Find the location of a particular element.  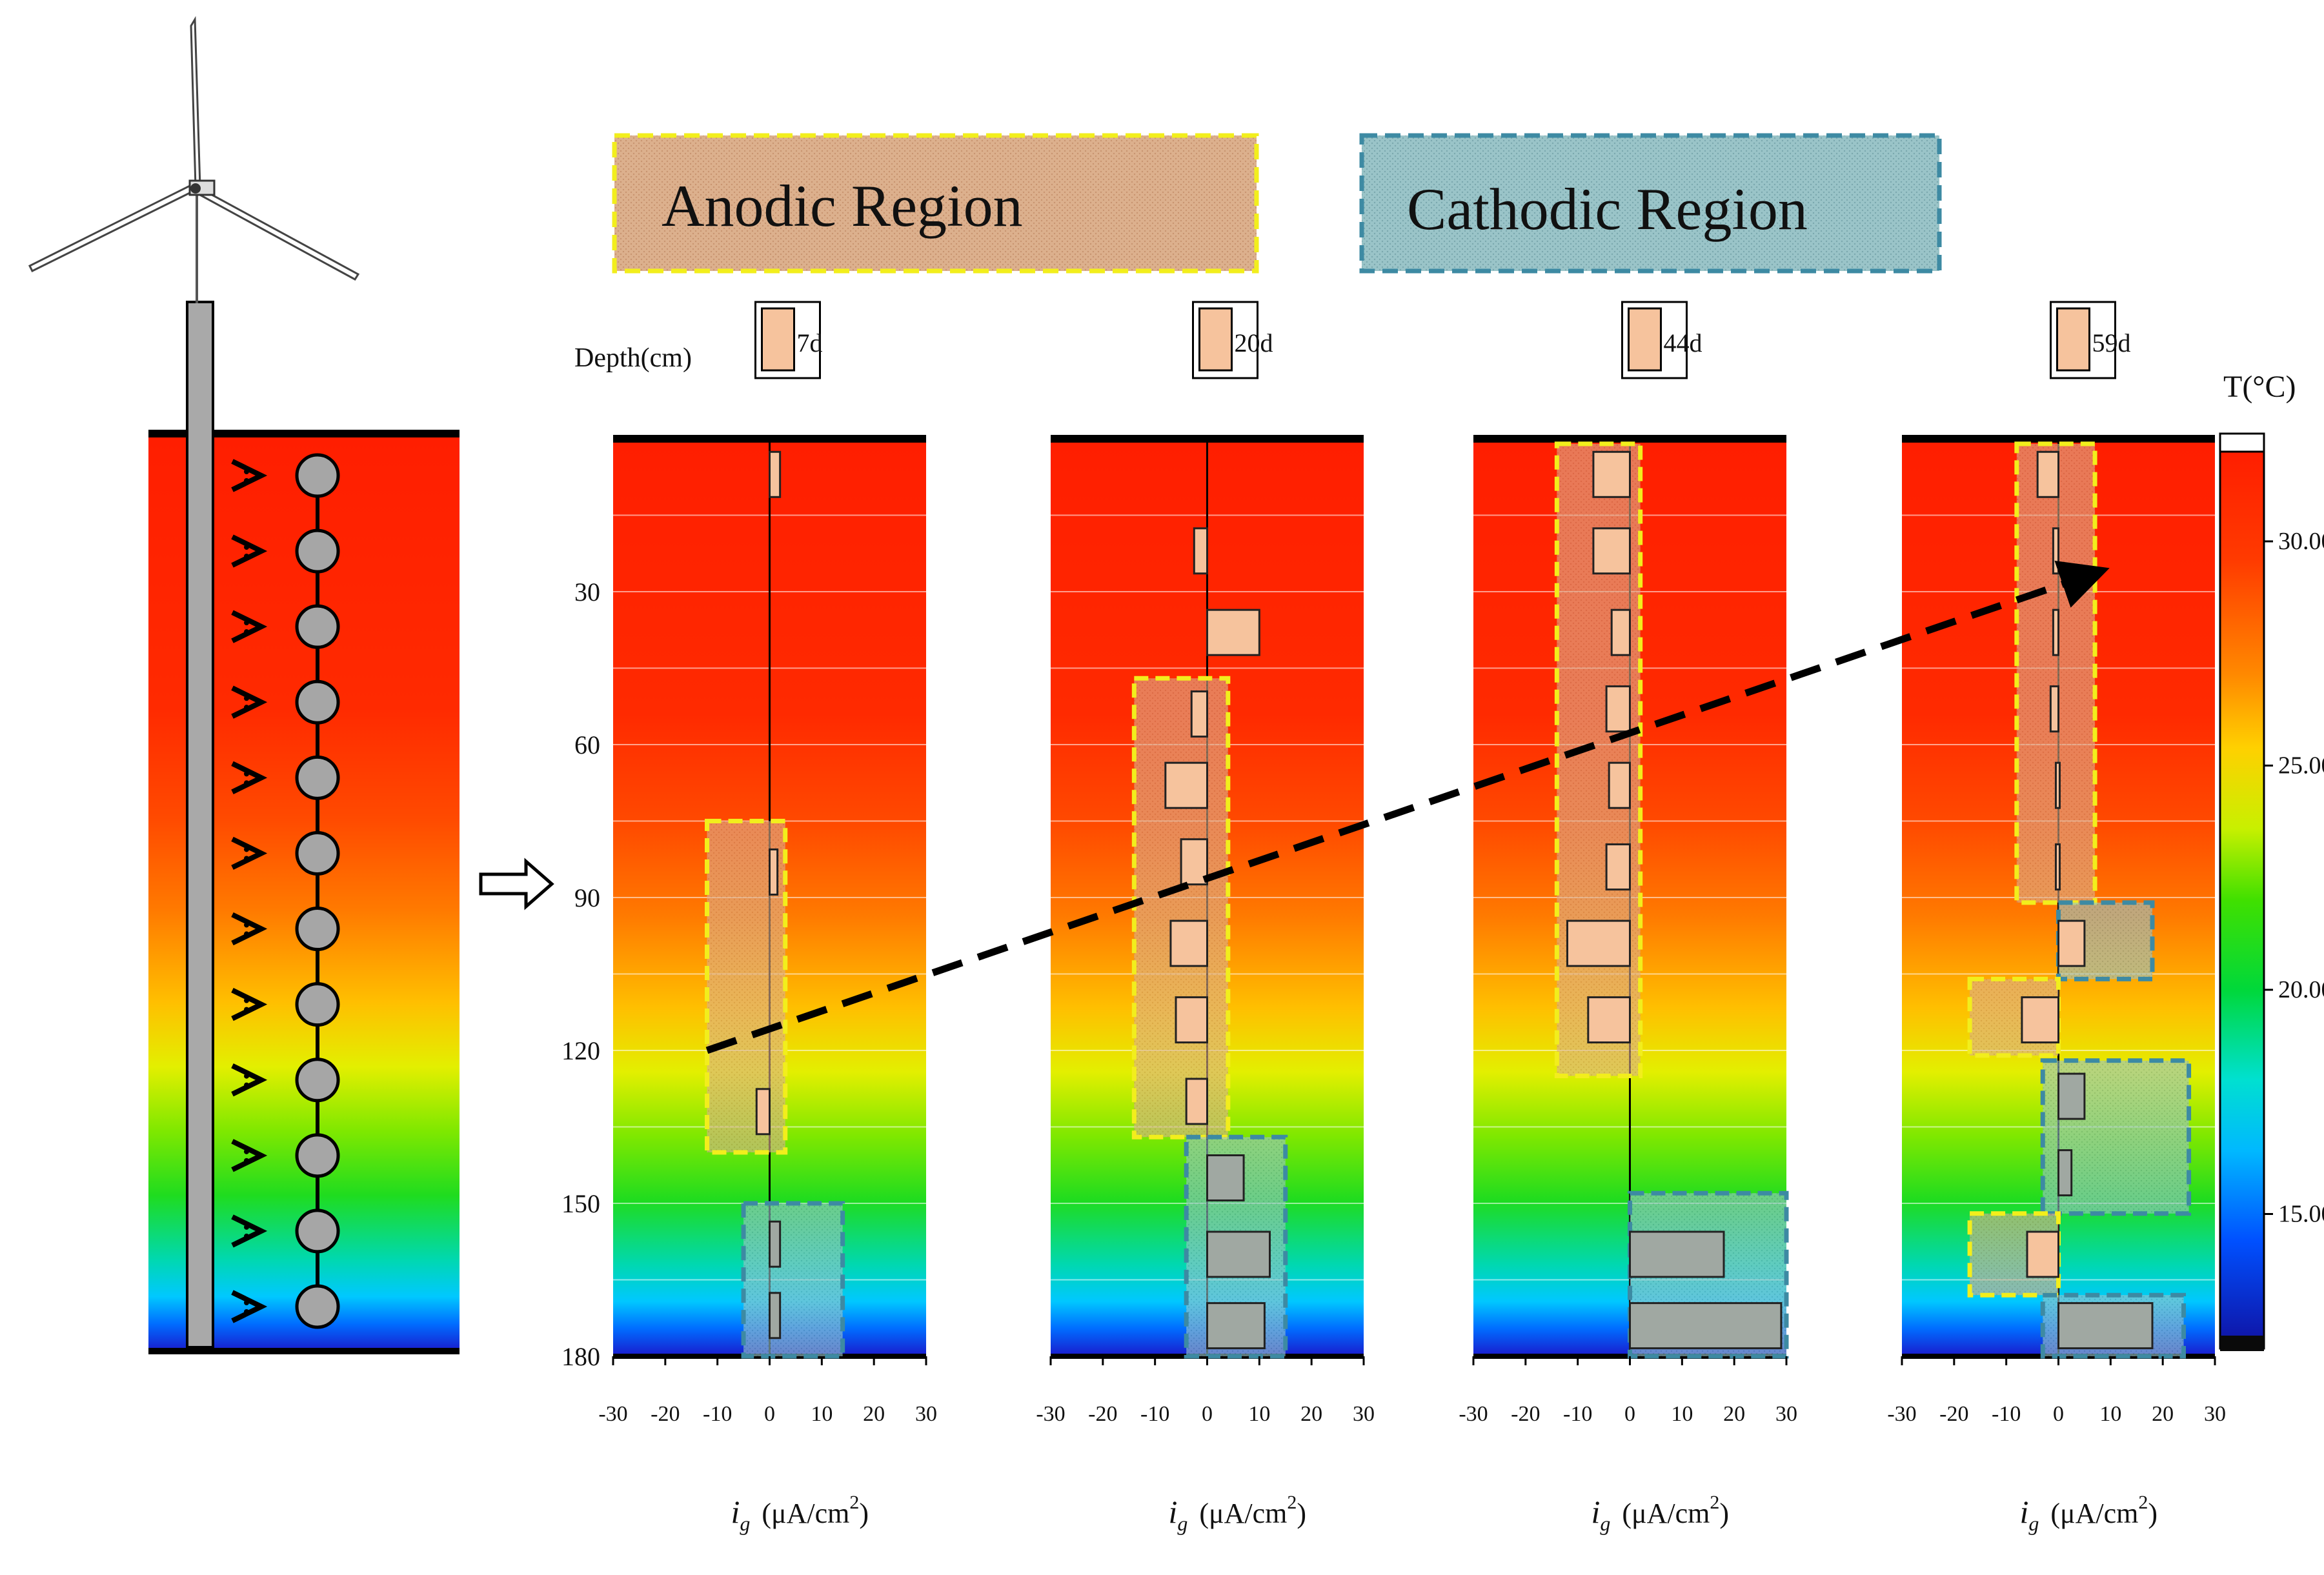

day-label: 59d is located at coordinates (2111, 342).